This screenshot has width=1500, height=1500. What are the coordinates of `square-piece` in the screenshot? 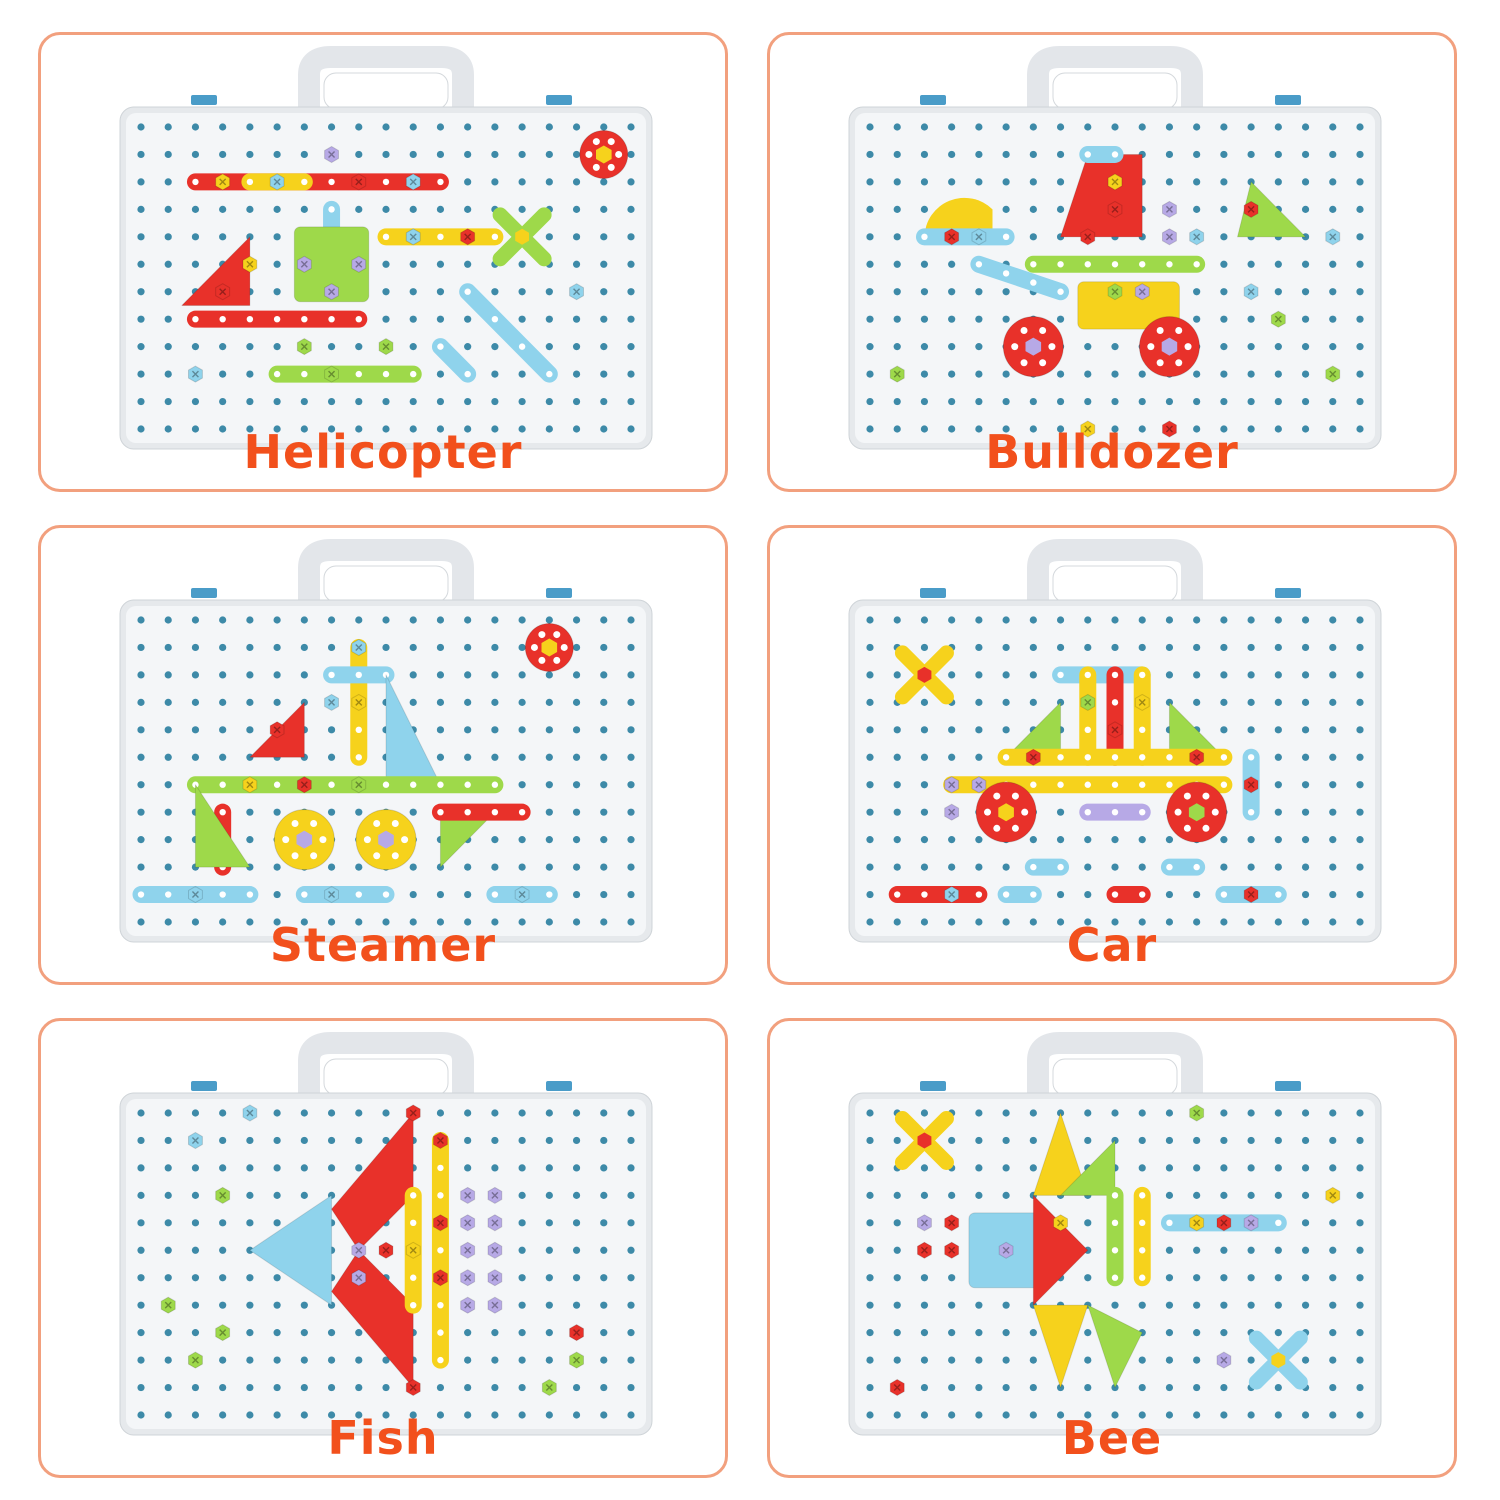 It's located at (331, 264).